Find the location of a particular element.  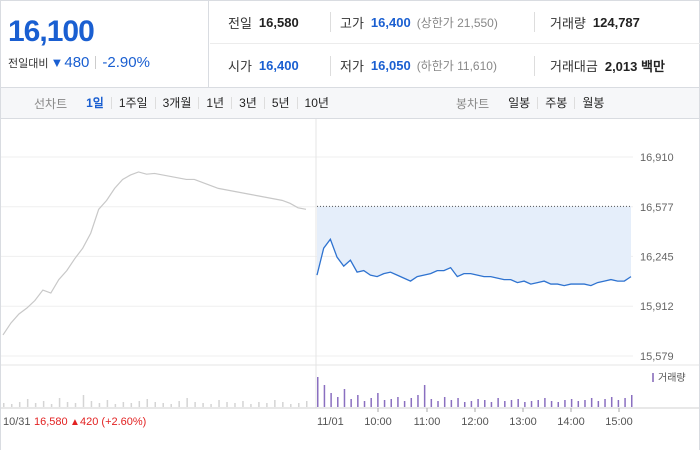

y-tick-label: 15,912 is located at coordinates (657, 307).